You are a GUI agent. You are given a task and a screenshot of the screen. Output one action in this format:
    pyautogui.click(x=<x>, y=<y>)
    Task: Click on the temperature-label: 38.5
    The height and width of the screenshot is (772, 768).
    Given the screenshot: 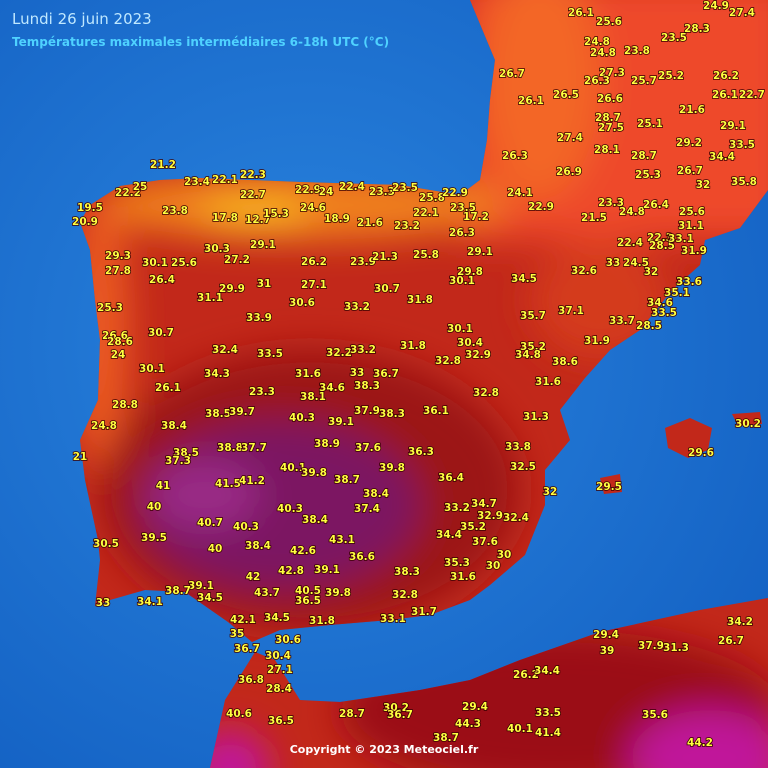 What is the action you would take?
    pyautogui.click(x=186, y=453)
    